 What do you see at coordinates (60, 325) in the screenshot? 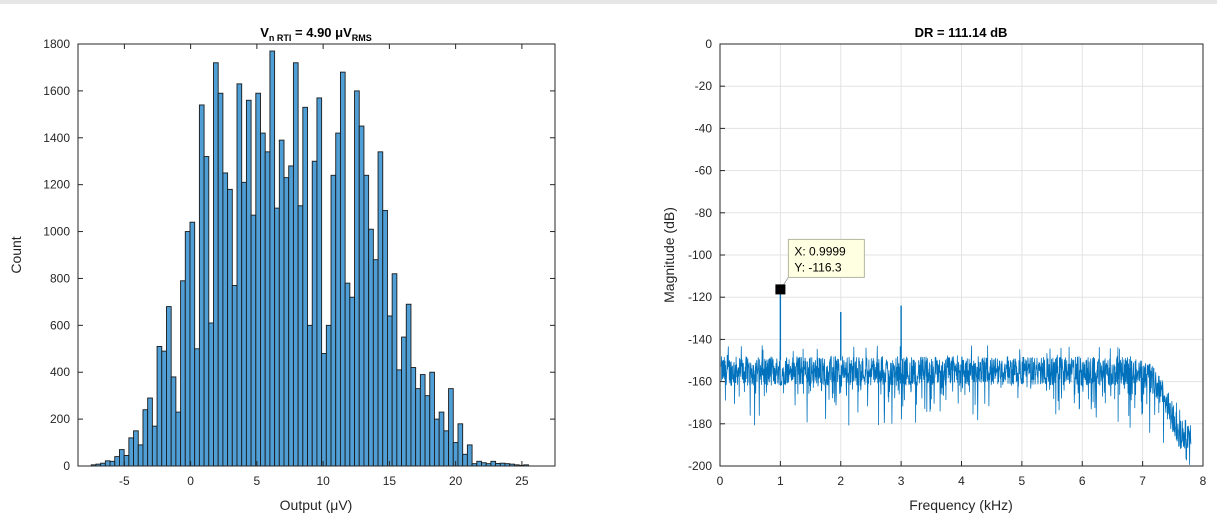
I see `histogram-y-tick-label: 600` at bounding box center [60, 325].